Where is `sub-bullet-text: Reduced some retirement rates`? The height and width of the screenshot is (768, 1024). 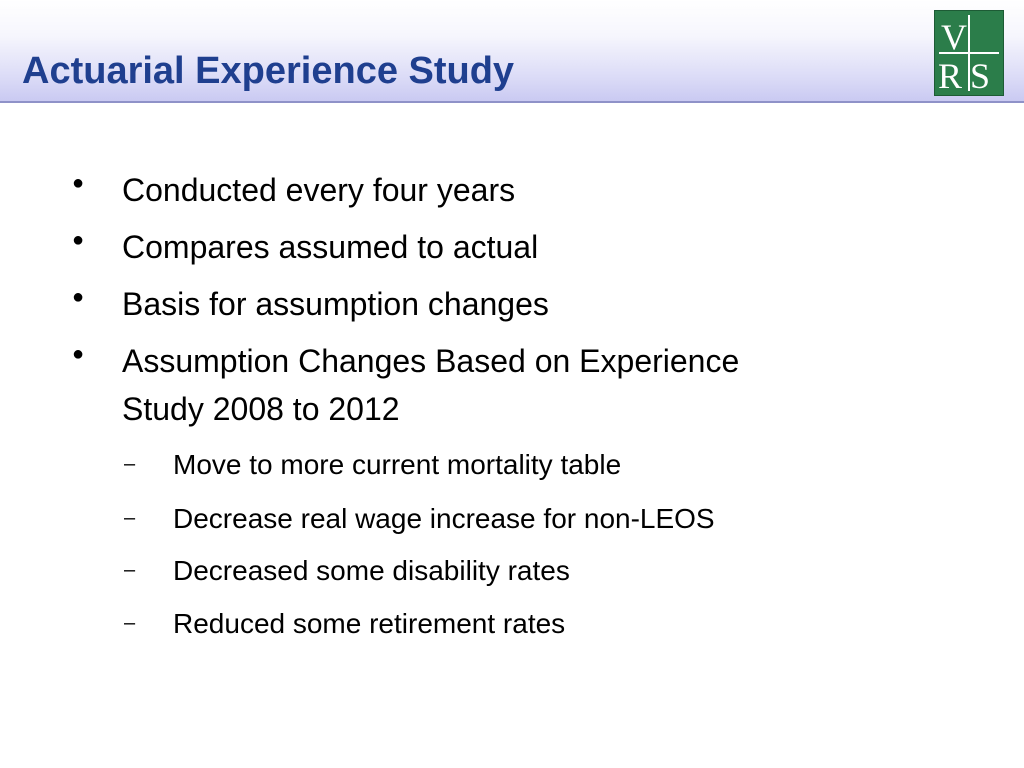 sub-bullet-text: Reduced some retirement rates is located at coordinates (369, 623).